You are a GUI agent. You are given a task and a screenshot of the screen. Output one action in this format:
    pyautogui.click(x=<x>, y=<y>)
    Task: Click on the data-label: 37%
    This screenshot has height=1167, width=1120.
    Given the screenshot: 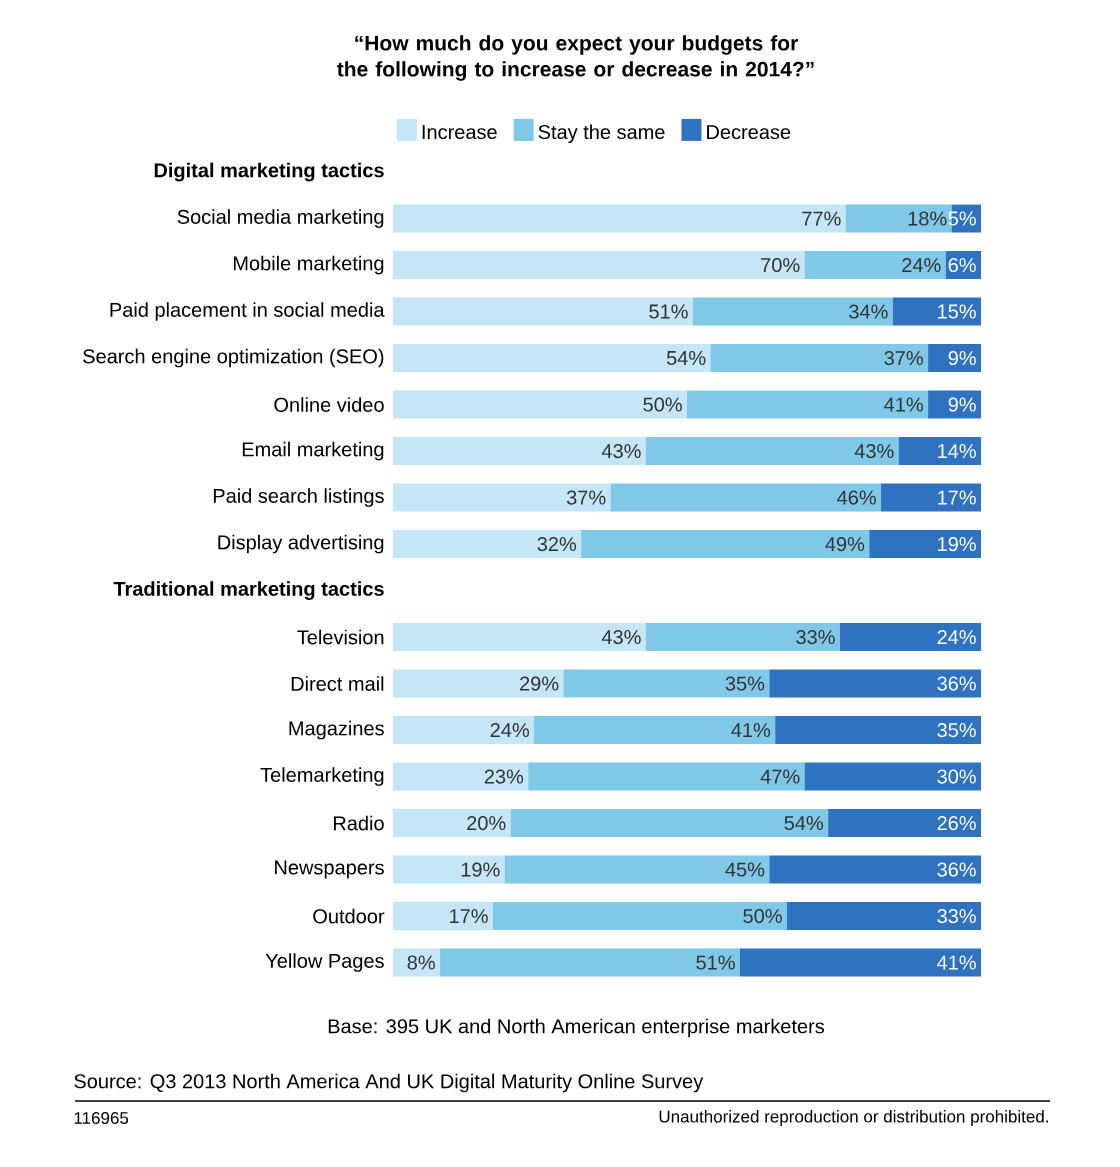 What is the action you would take?
    pyautogui.click(x=586, y=497)
    